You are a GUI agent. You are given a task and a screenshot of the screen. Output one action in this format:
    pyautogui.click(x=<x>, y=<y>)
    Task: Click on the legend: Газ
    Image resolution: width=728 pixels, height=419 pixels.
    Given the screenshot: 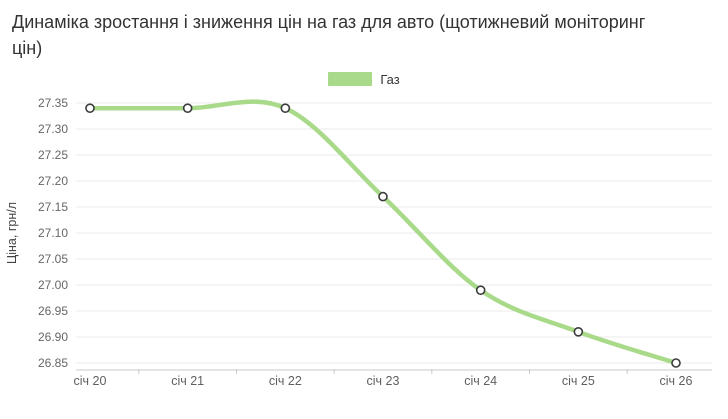 What is the action you would take?
    pyautogui.click(x=364, y=79)
    